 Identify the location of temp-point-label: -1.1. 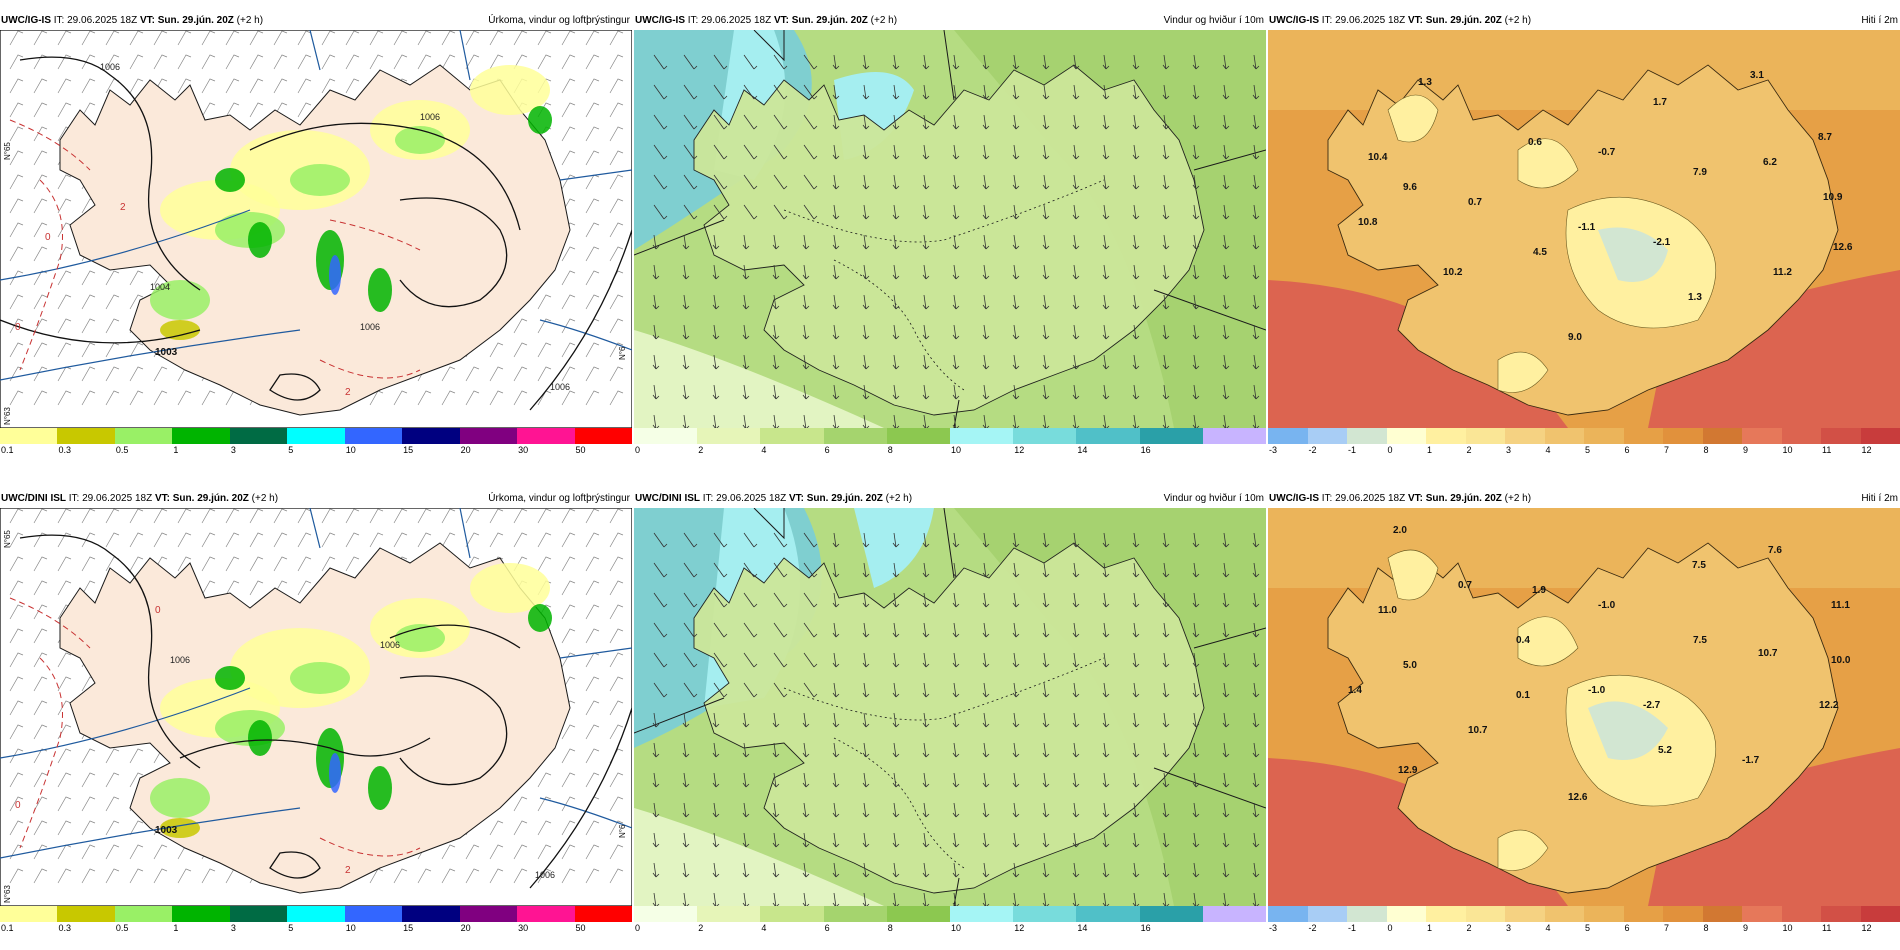
(1587, 227).